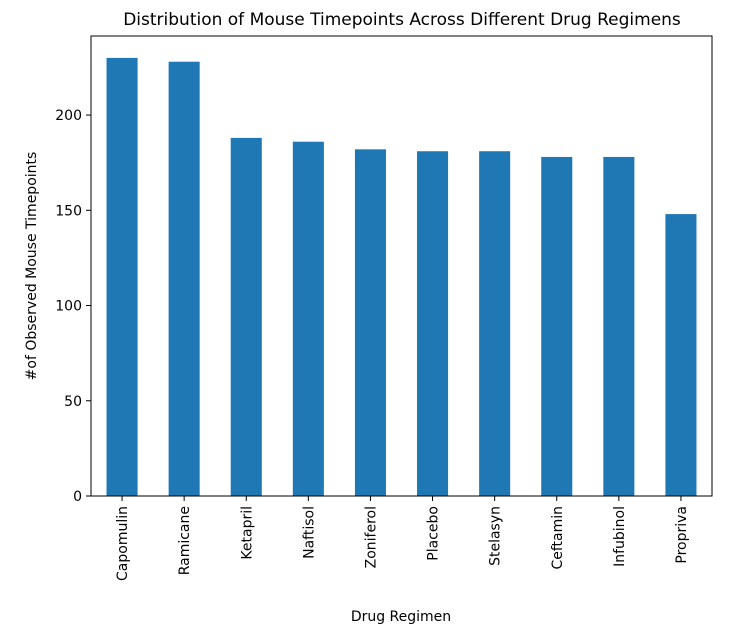 The image size is (747, 627). I want to click on bar-stelasyn, so click(495, 323).